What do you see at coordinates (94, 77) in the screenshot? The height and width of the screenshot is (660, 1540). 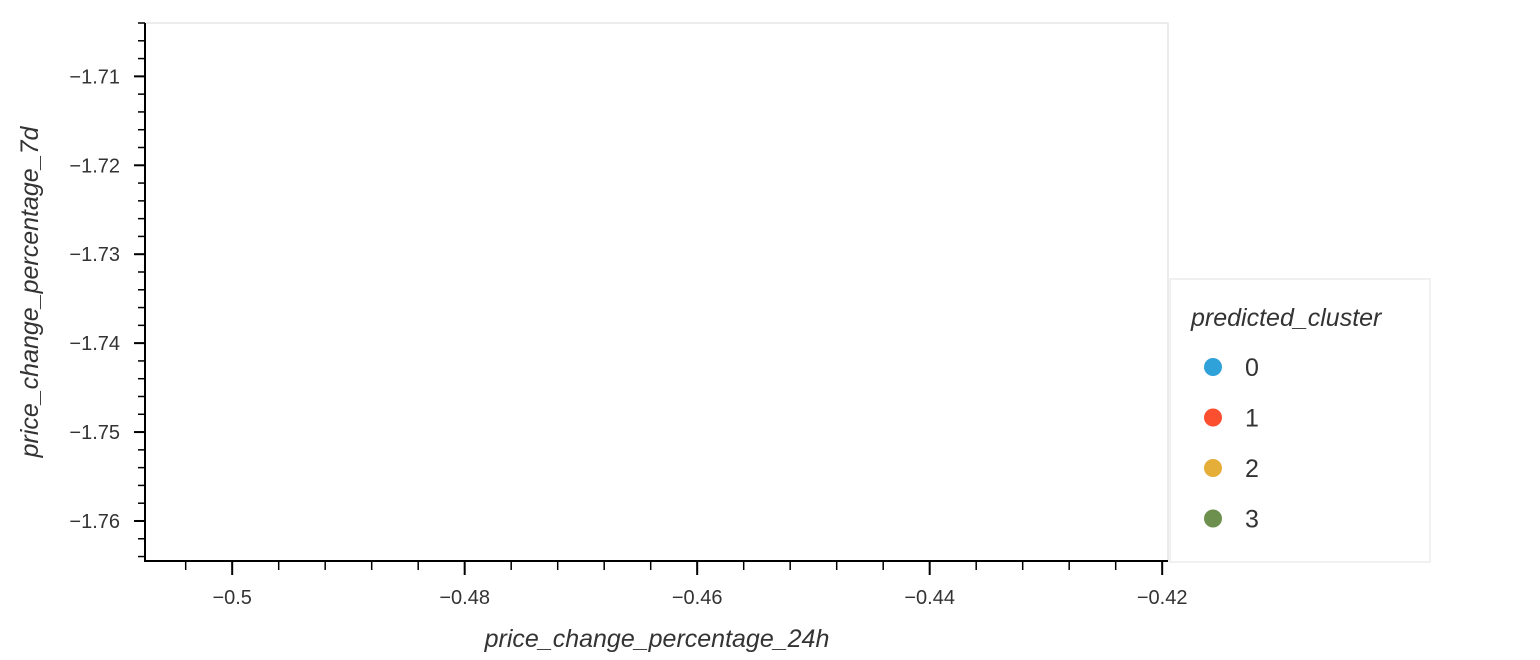 I see `y-tick-label: −1.71` at bounding box center [94, 77].